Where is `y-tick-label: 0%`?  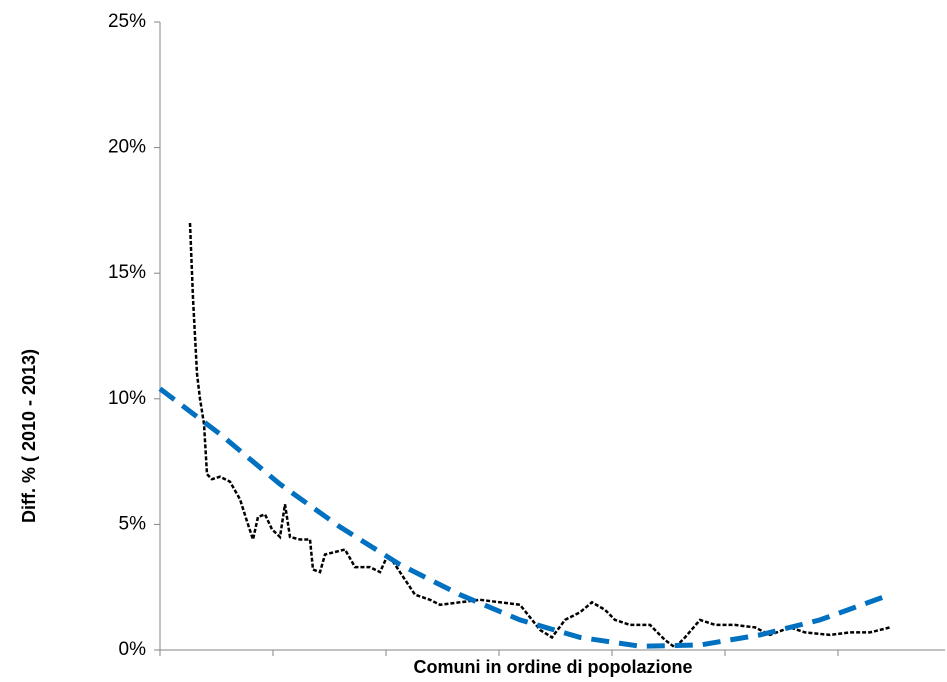
y-tick-label: 0% is located at coordinates (133, 649).